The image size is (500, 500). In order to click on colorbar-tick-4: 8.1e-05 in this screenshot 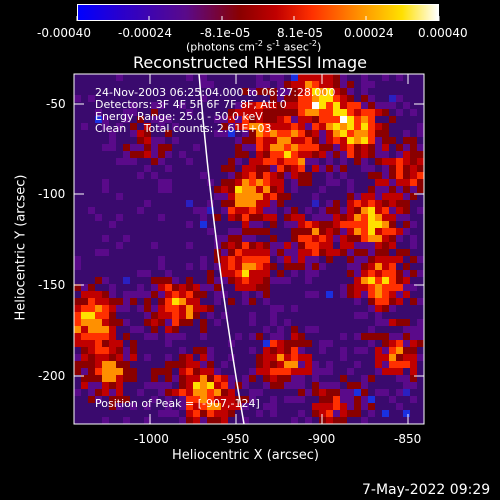, I will do `click(300, 33)`.